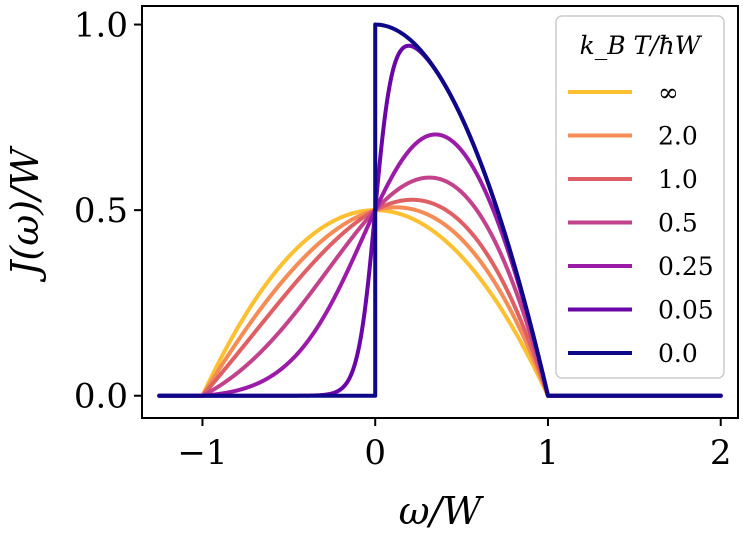 The height and width of the screenshot is (534, 747). What do you see at coordinates (678, 179) in the screenshot?
I see `legend-label: 1.0` at bounding box center [678, 179].